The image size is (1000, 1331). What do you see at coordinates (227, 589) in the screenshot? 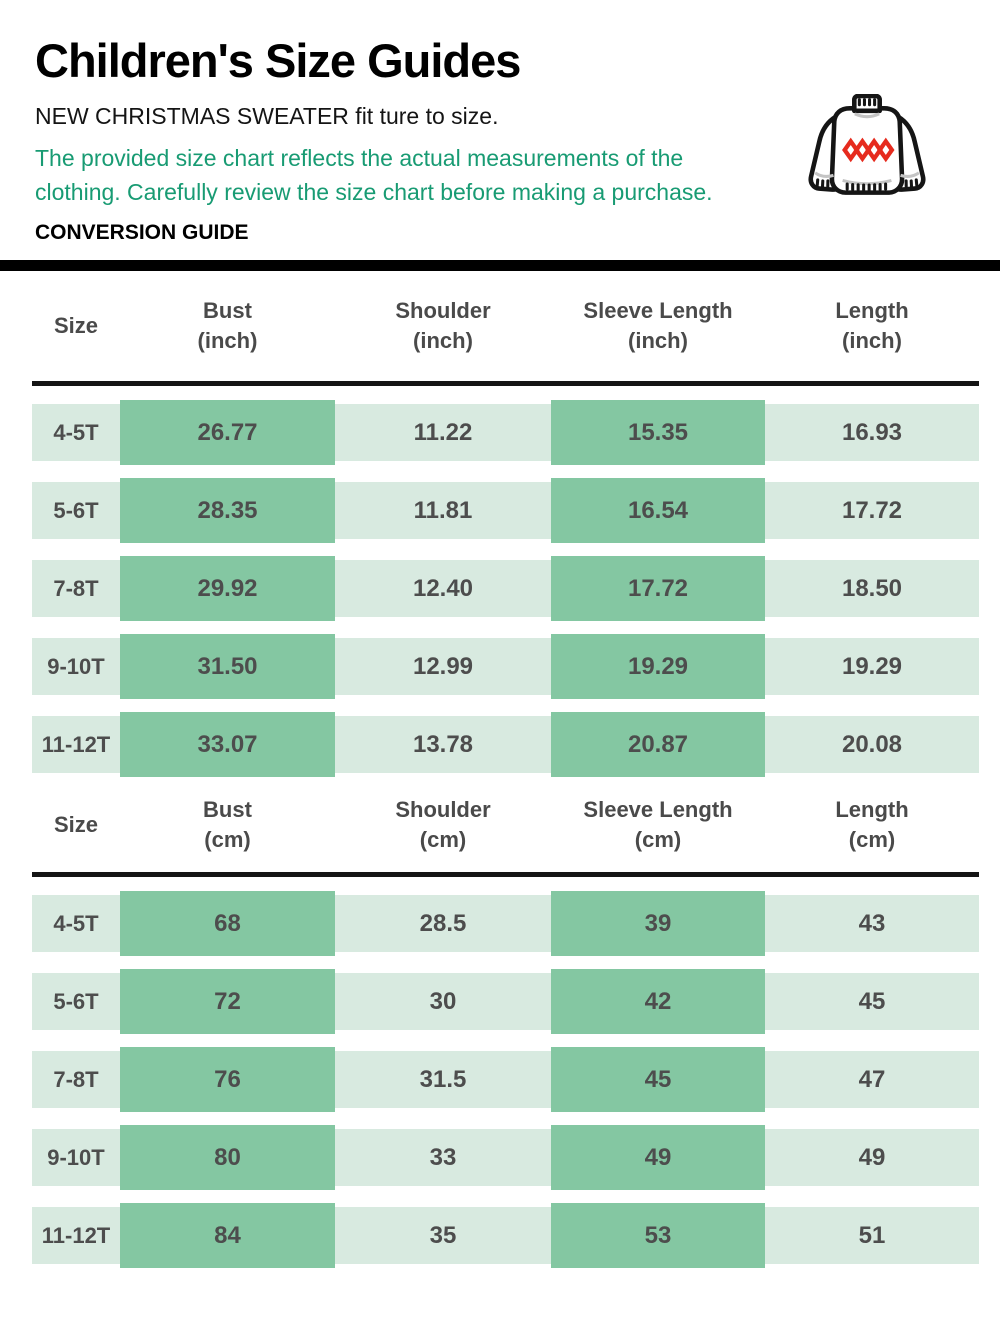
I see `bust-cell: 29.92` at bounding box center [227, 589].